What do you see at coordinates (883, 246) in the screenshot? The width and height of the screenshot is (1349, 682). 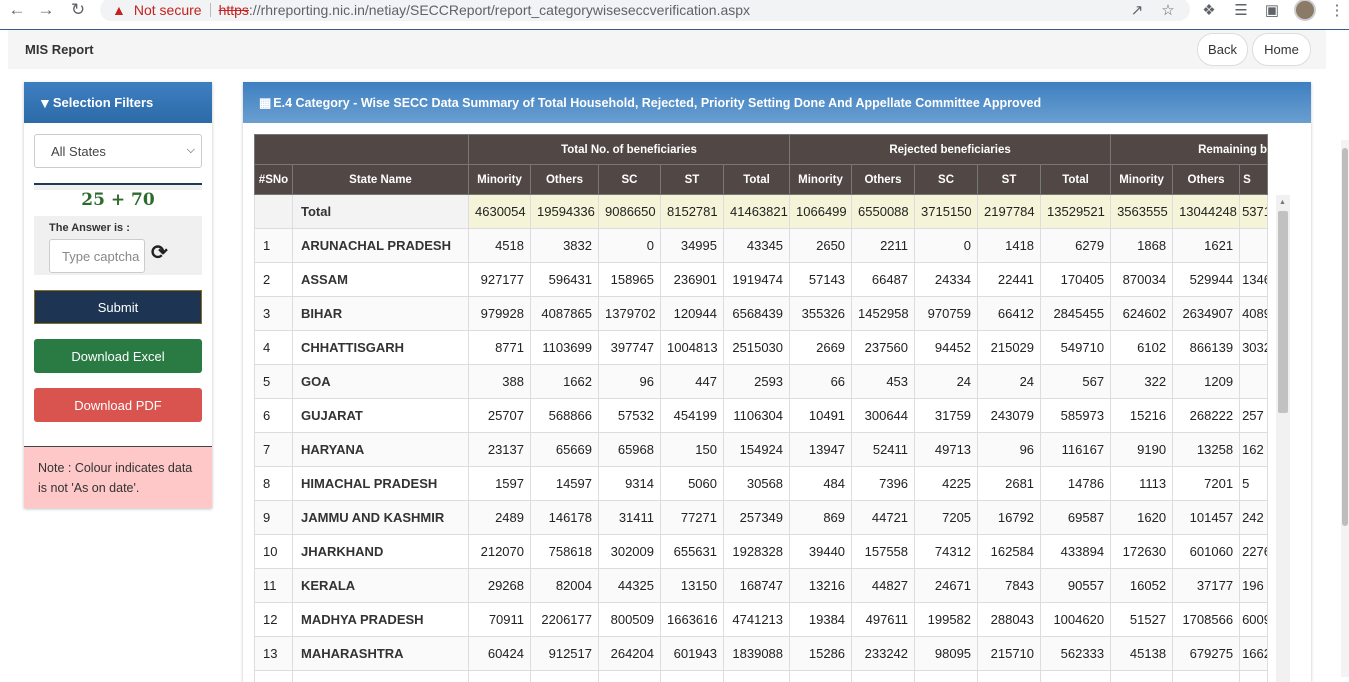 I see `value-cell: 2211` at bounding box center [883, 246].